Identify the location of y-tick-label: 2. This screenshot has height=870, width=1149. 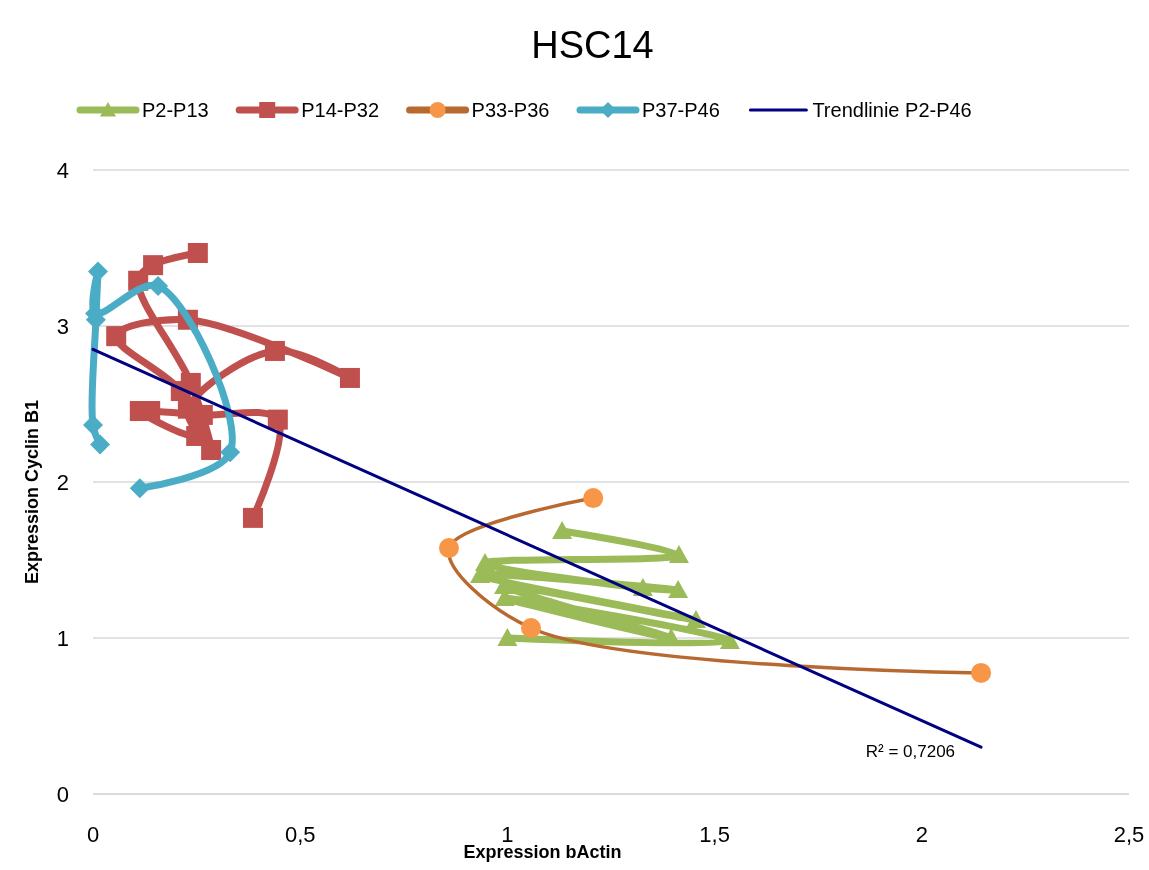
(62, 482).